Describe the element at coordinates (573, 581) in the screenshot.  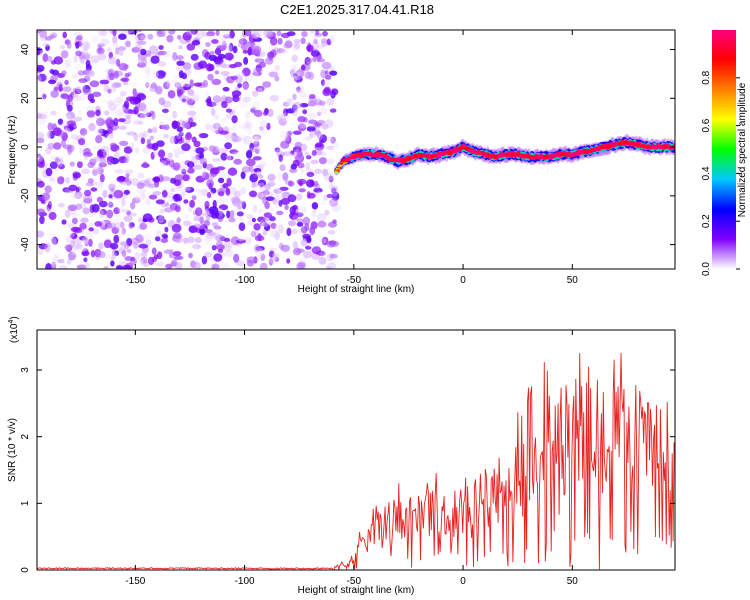
I see `snr-x-tick-label: 50` at that location.